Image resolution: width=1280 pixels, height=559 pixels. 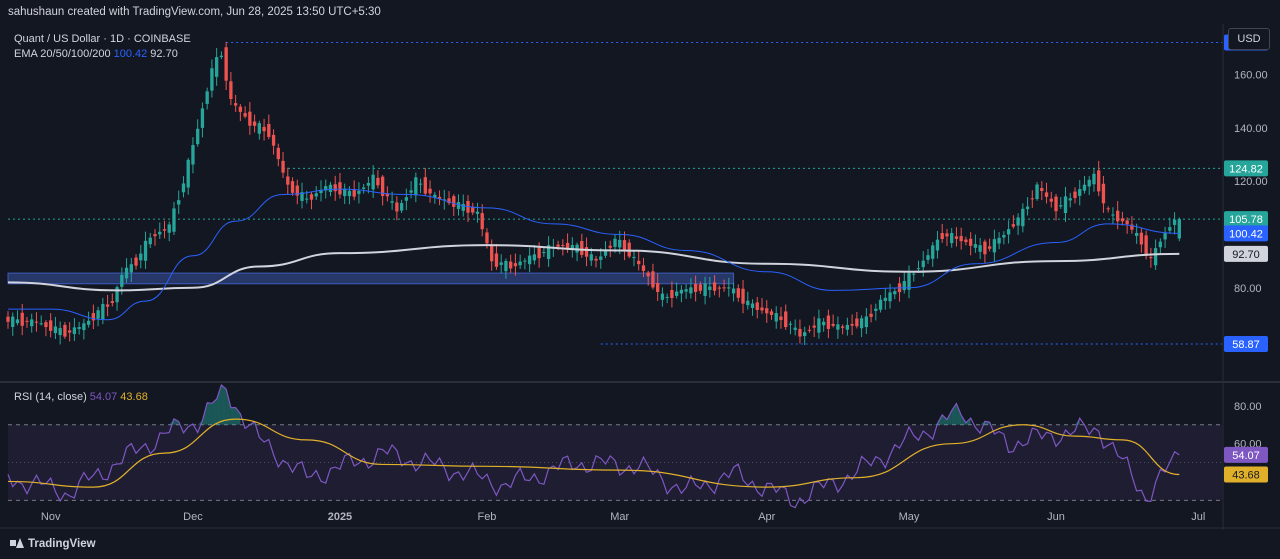 I want to click on price-badge-text: 100.42, so click(x=1246, y=234).